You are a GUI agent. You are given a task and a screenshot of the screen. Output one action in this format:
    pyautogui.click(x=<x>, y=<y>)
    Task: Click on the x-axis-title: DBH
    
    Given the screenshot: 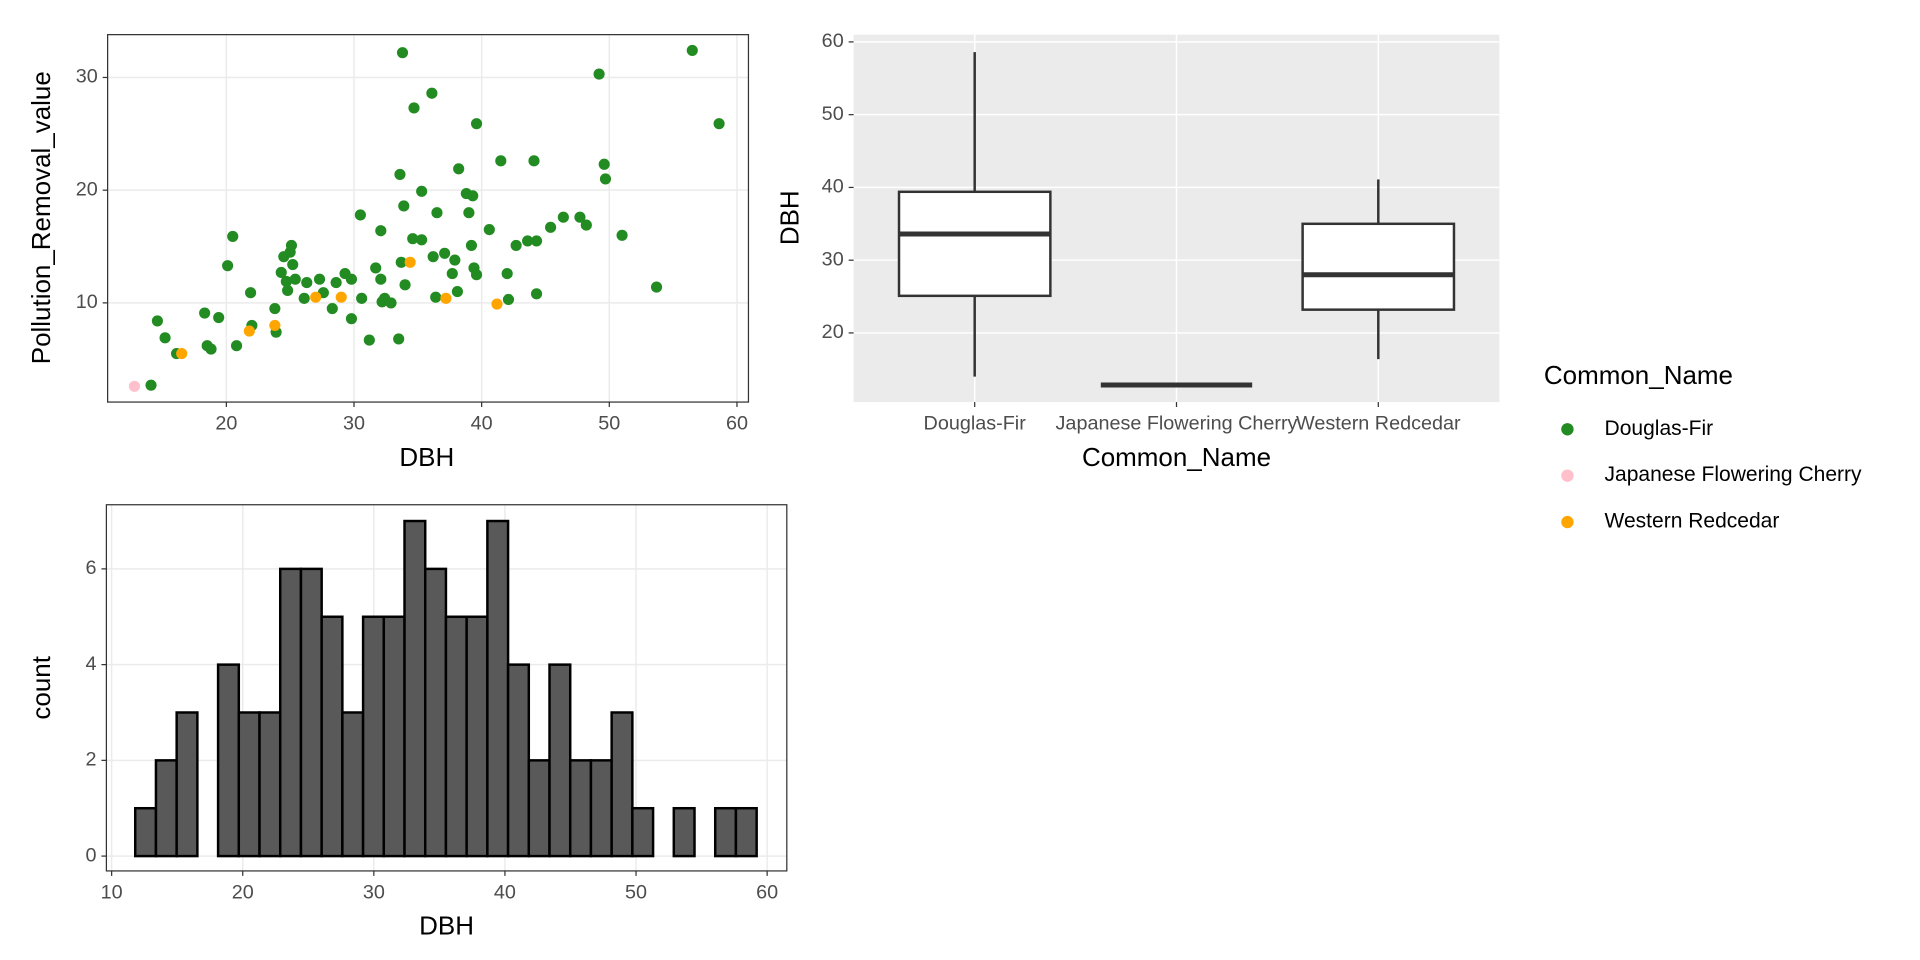 What is the action you would take?
    pyautogui.click(x=446, y=926)
    